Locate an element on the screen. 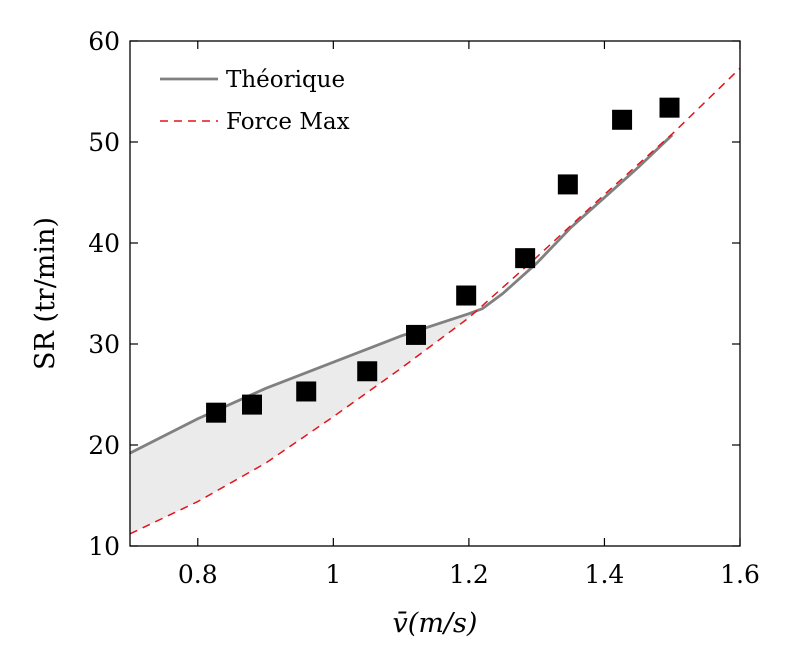 This screenshot has width=791, height=665. x-tick-label: 1.6 is located at coordinates (740, 574).